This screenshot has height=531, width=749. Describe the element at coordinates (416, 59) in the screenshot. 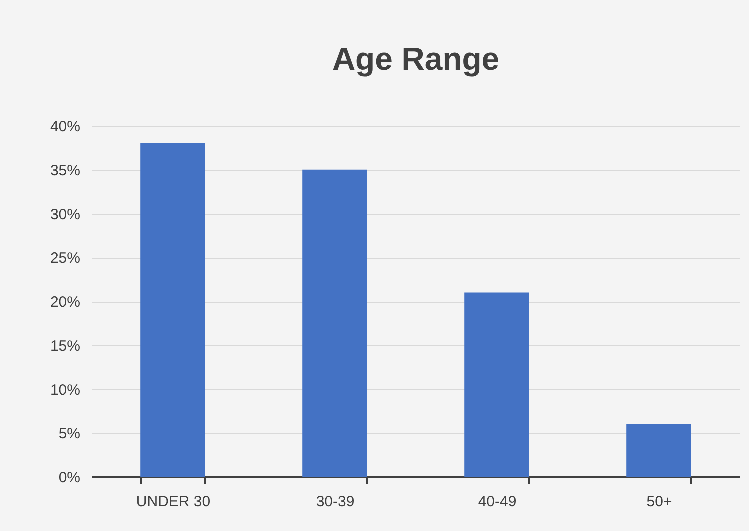

I see `chart-title: Age Range` at that location.